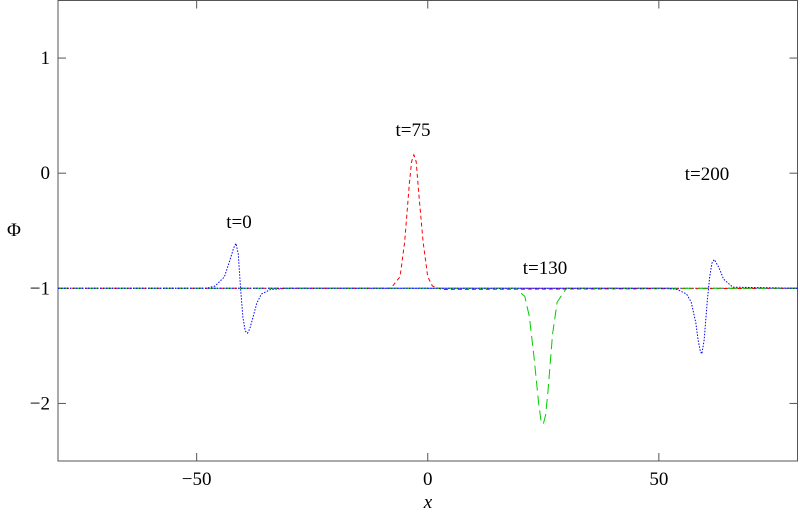 Image resolution: width=800 pixels, height=516 pixels. Describe the element at coordinates (707, 174) in the screenshot. I see `curve-annotation: t=200` at that location.